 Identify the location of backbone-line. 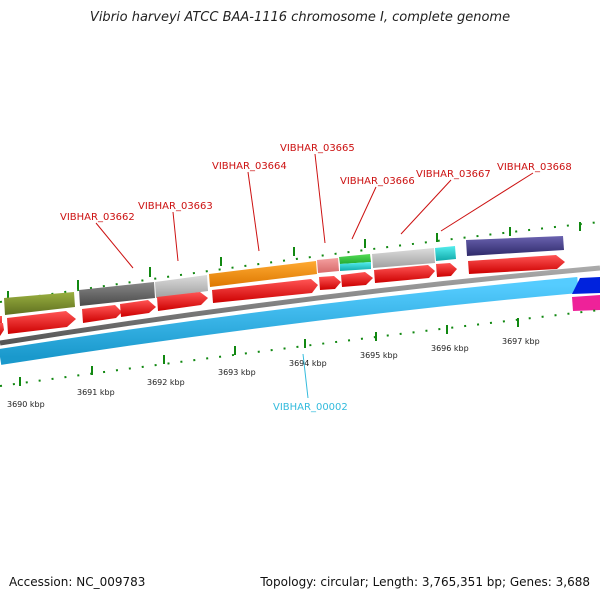
(300, 305).